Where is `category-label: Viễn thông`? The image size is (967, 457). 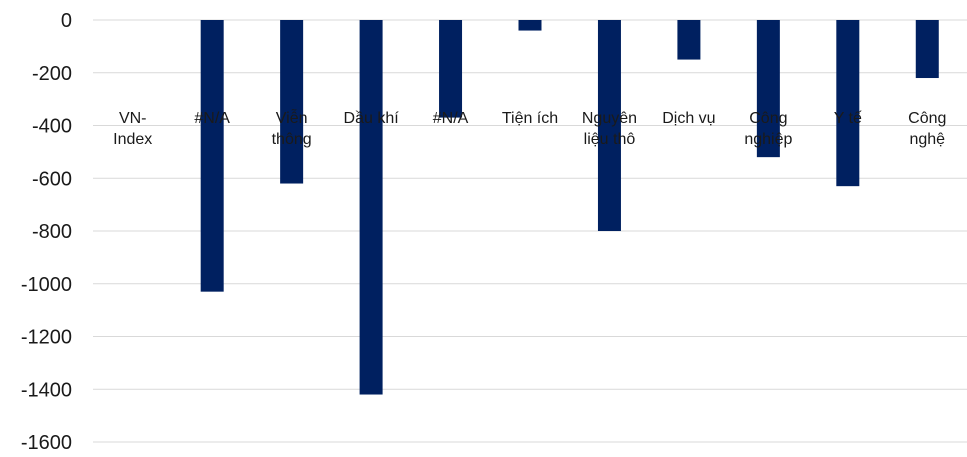
category-label: Viễn thông is located at coordinates (292, 128).